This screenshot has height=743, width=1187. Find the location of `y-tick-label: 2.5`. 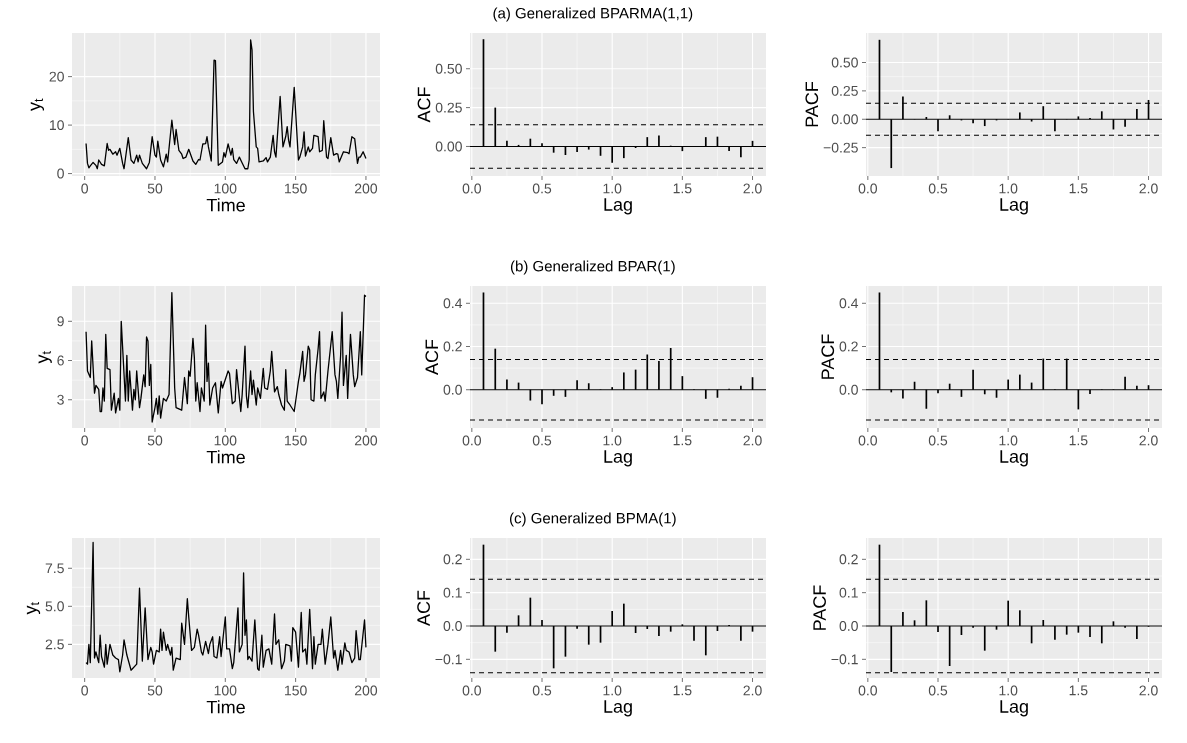

y-tick-label: 2.5 is located at coordinates (54, 644).